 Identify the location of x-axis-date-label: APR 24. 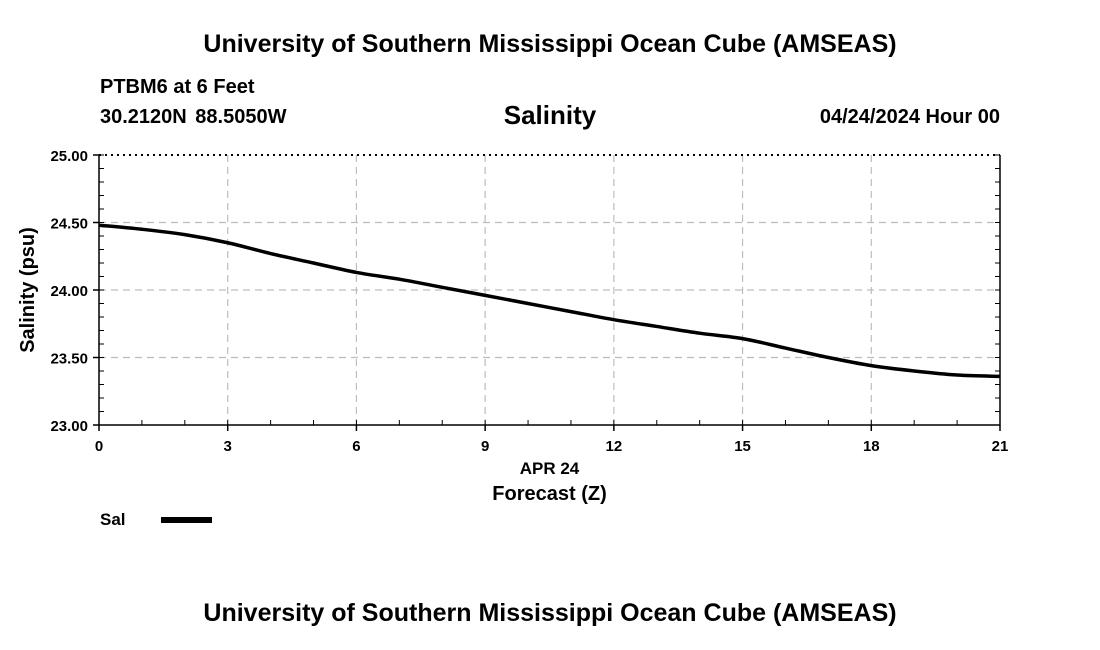
(550, 468).